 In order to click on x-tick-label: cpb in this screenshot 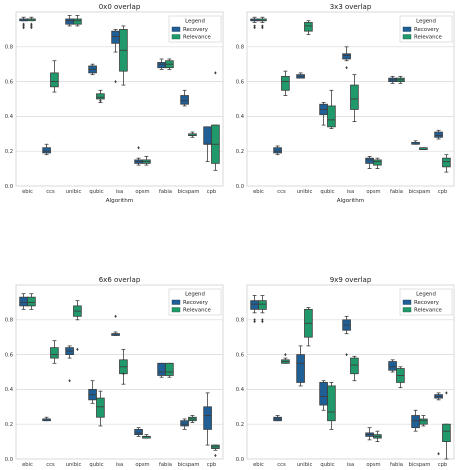, I will do `click(212, 192)`.